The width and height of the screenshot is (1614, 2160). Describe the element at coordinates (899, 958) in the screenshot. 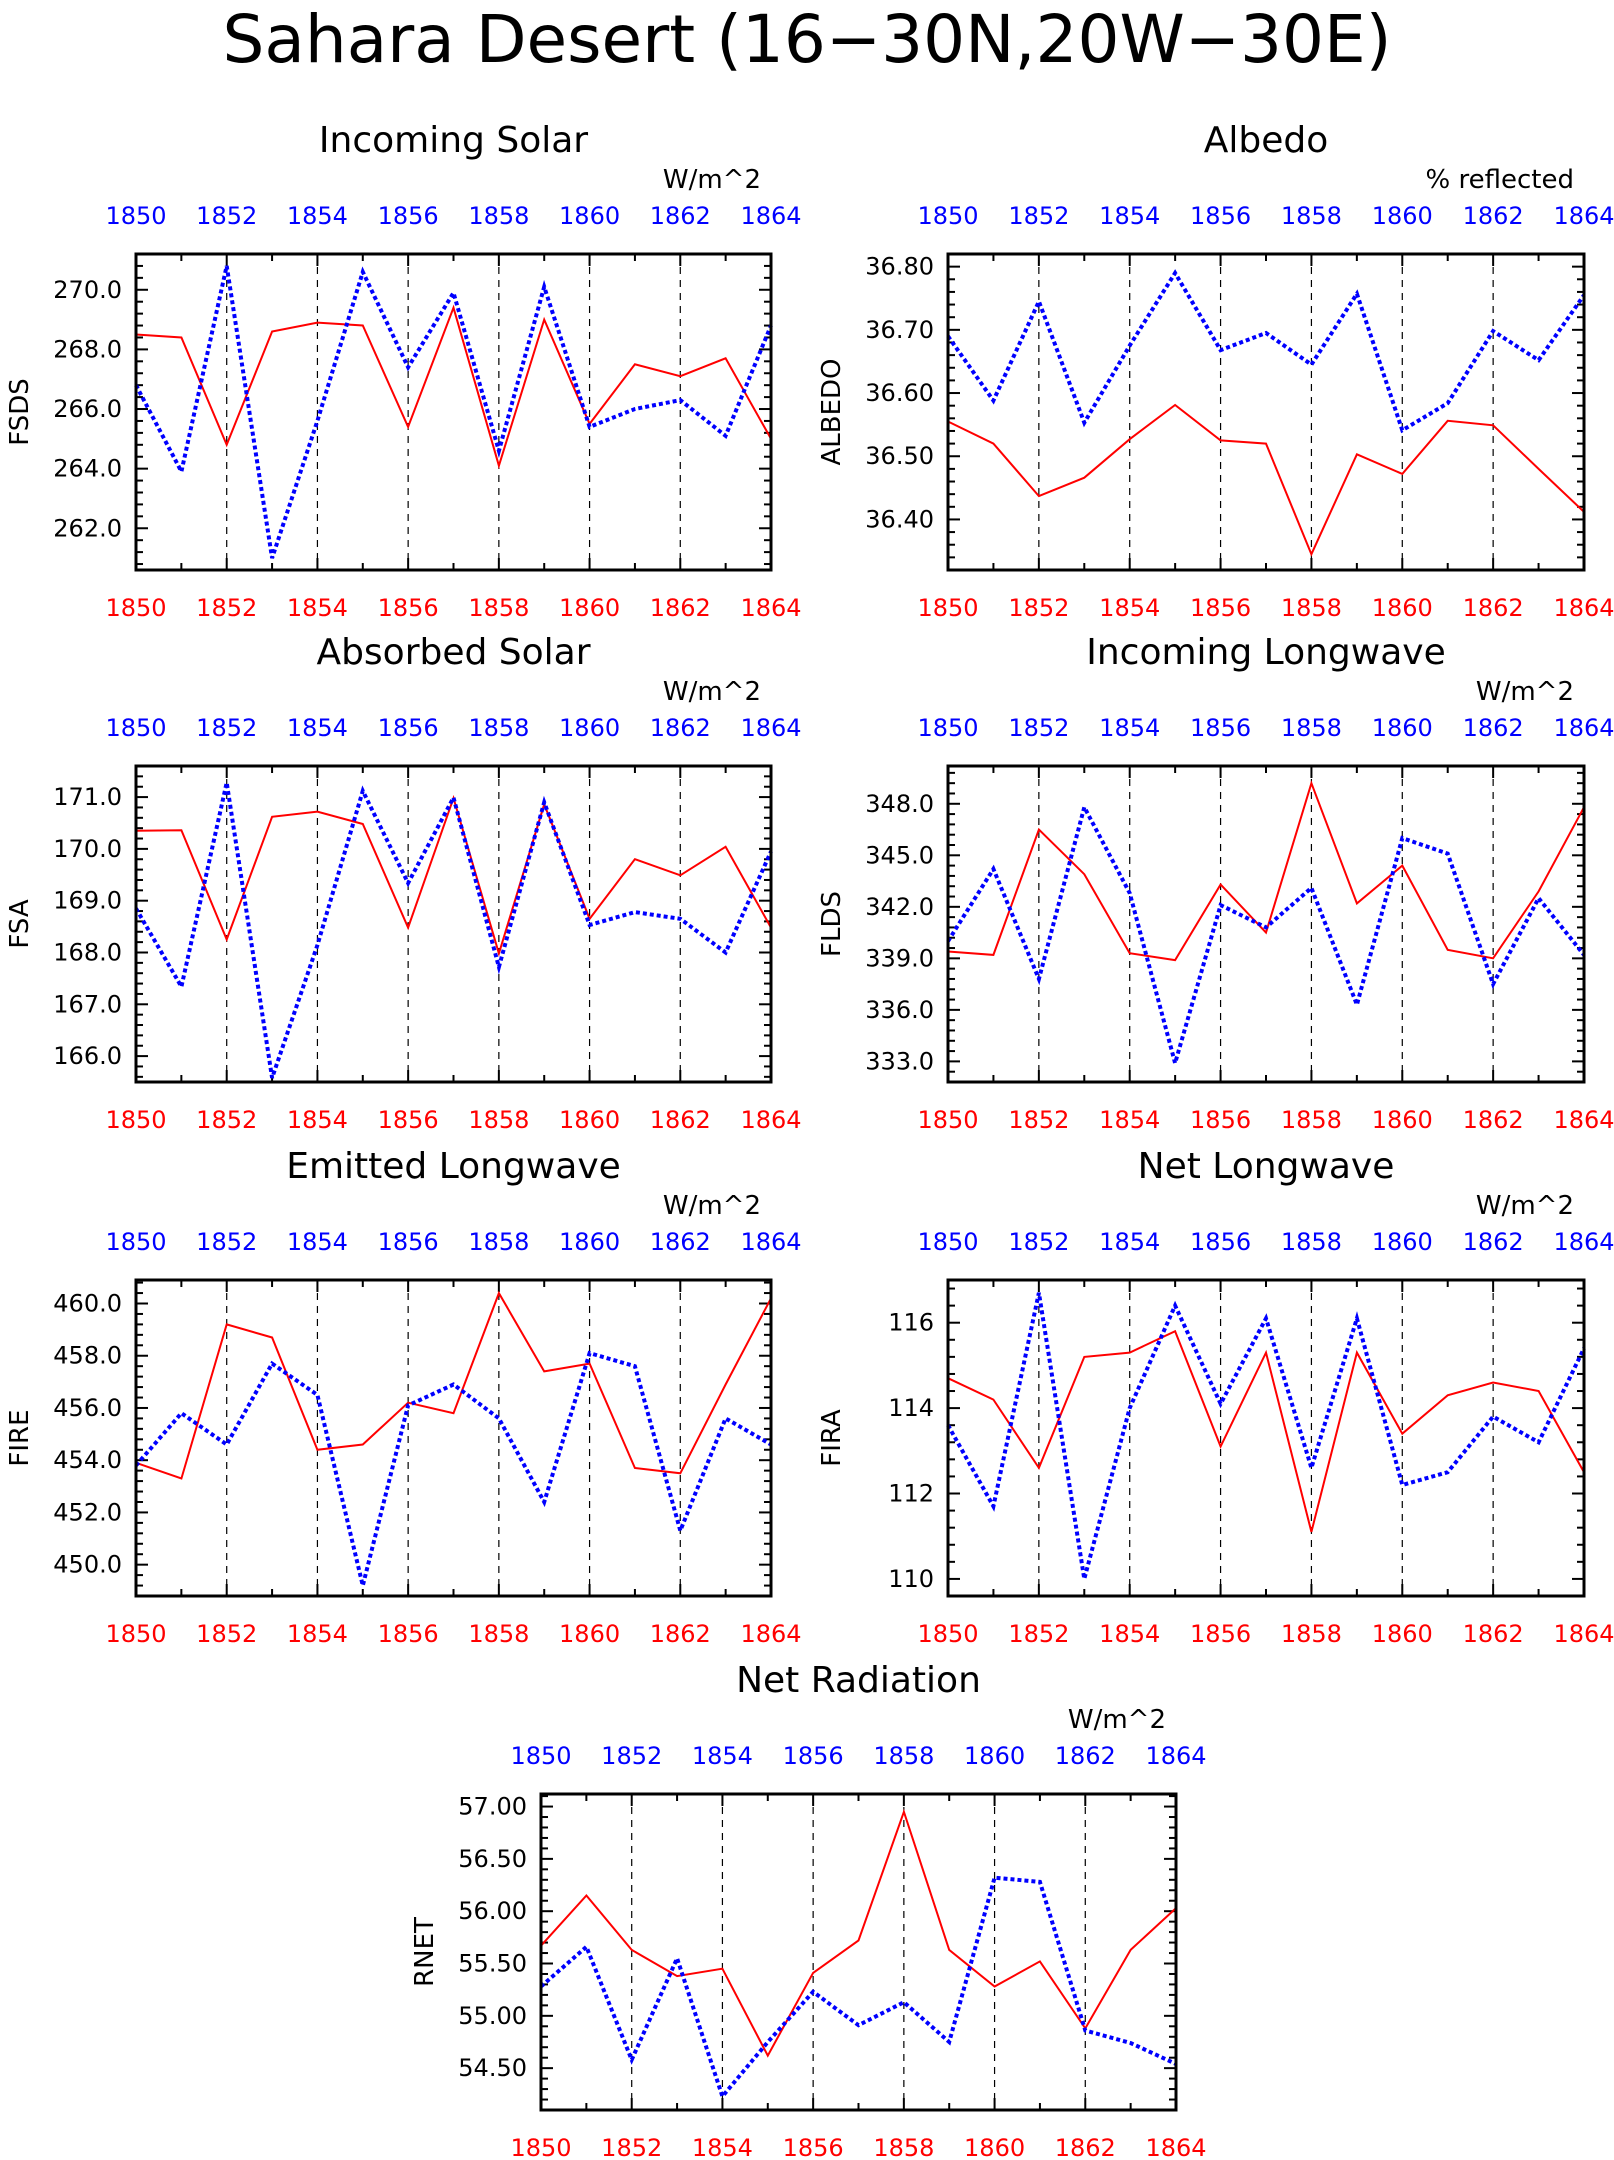

I see `y-tick-label: 339.0` at that location.